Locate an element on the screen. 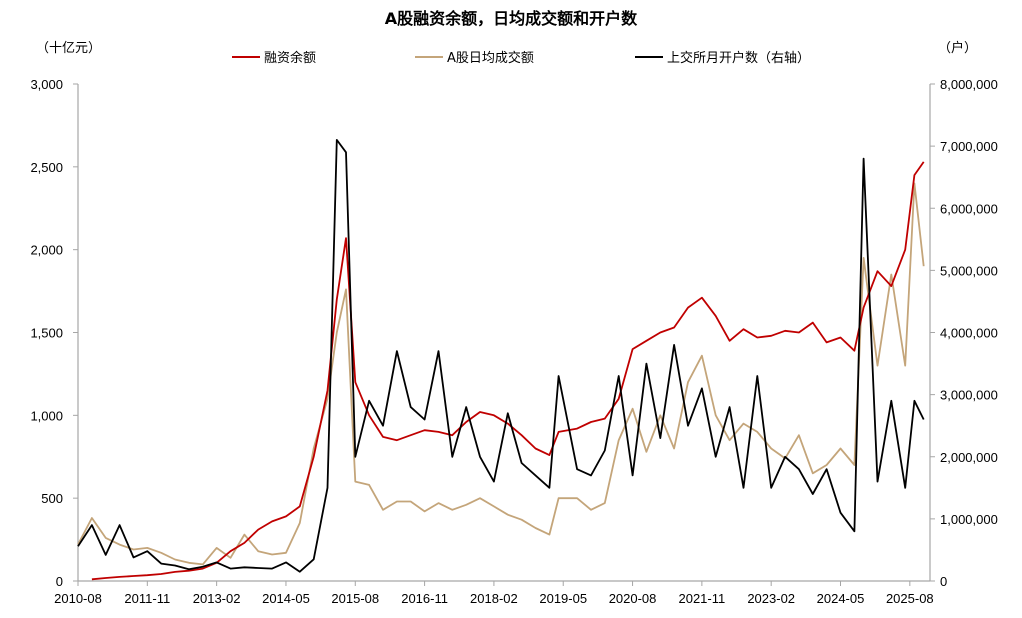  legend-swatch-tan is located at coordinates (429, 56).